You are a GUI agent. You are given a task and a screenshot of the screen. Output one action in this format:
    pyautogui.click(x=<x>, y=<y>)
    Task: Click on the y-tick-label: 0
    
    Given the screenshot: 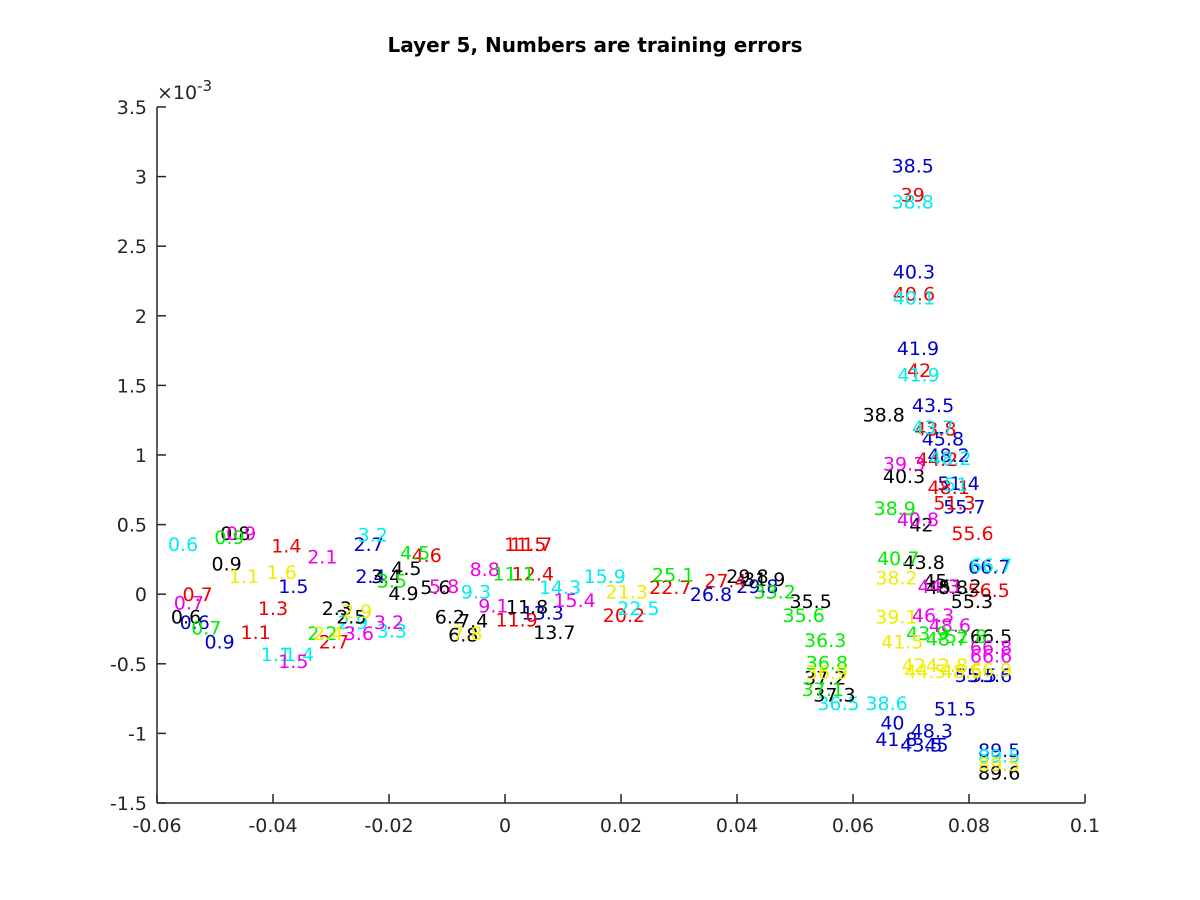 What is the action you would take?
    pyautogui.click(x=141, y=595)
    